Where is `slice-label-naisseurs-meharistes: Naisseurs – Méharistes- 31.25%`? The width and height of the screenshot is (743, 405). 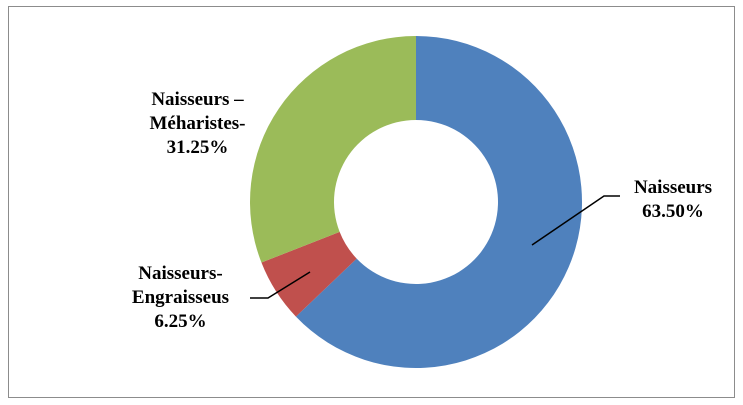 slice-label-naisseurs-meharistes: Naisseurs – Méharistes- 31.25% is located at coordinates (197, 124).